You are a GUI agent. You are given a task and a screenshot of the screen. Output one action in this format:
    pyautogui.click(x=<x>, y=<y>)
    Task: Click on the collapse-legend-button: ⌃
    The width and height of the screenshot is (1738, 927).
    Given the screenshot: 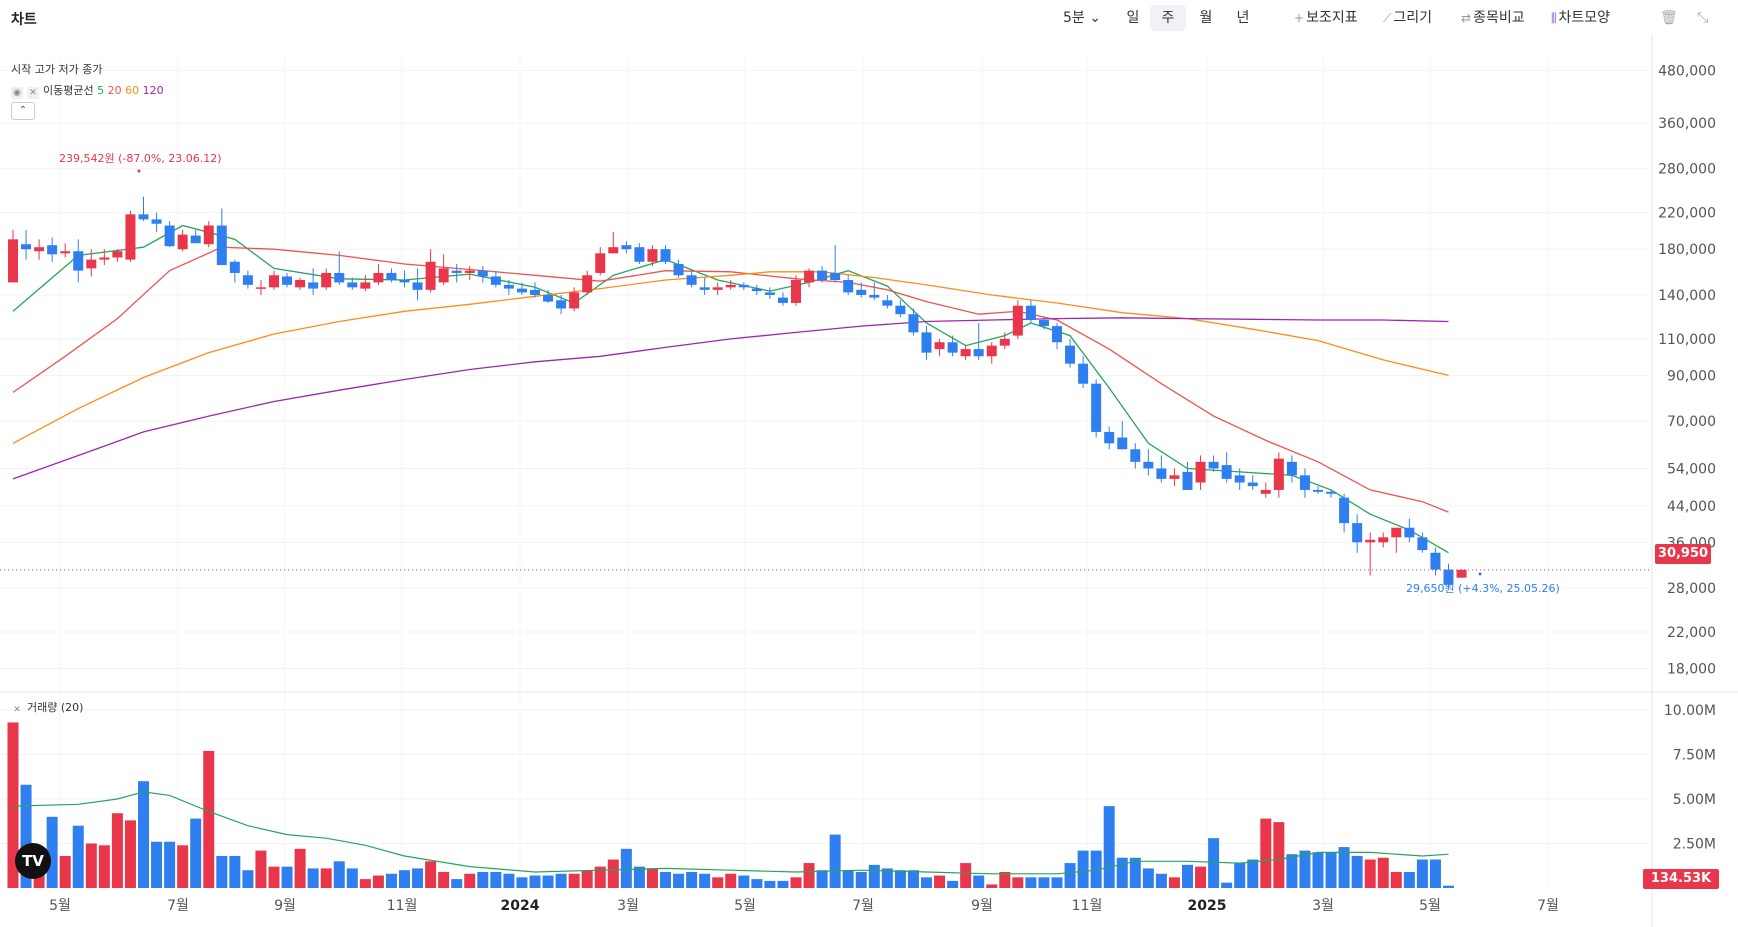 What is the action you would take?
    pyautogui.click(x=23, y=111)
    